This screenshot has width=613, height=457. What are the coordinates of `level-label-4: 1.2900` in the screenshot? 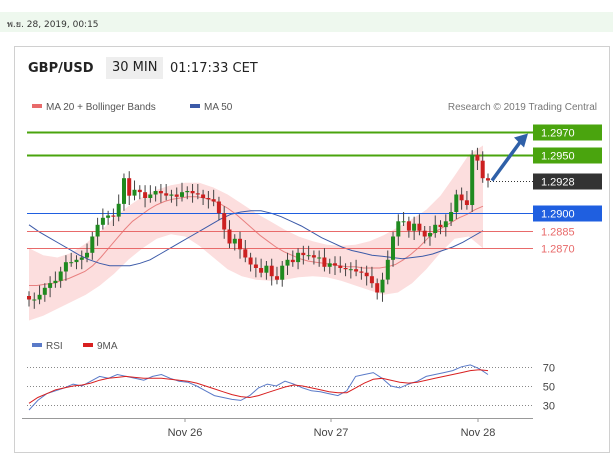 It's located at (558, 215).